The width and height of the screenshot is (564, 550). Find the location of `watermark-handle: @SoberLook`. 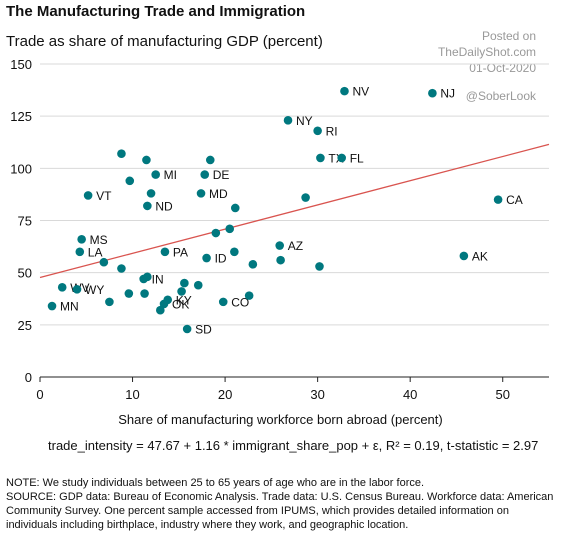

watermark-handle: @SoberLook is located at coordinates (500, 96).